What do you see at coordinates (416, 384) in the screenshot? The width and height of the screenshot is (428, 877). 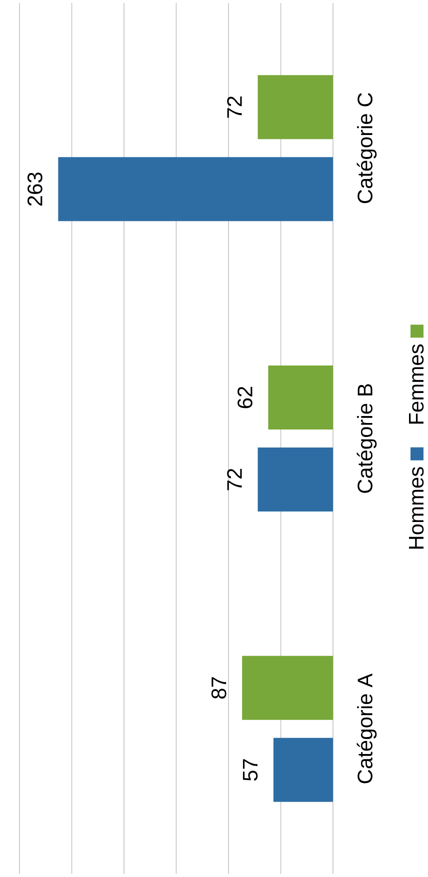 I see `legend-label: Femmes` at bounding box center [416, 384].